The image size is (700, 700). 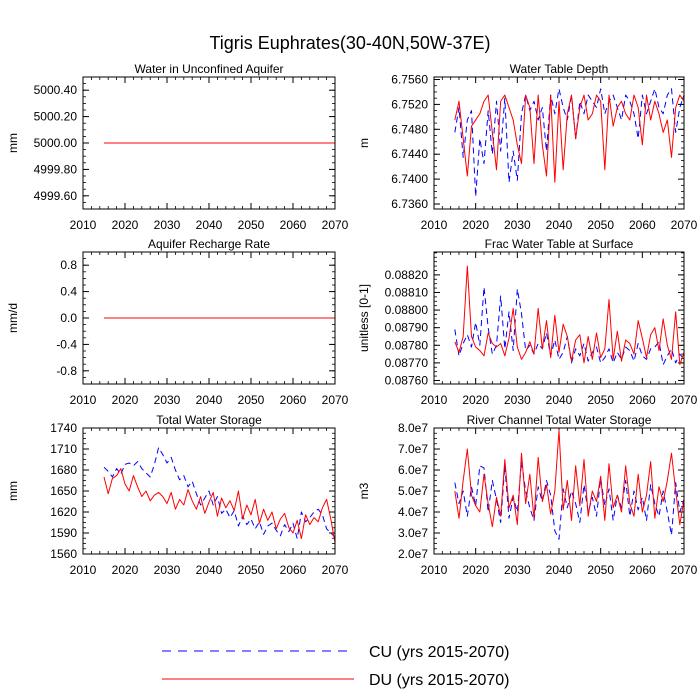 What do you see at coordinates (209, 244) in the screenshot?
I see `panel-title: Aquifer Recharge Rate` at bounding box center [209, 244].